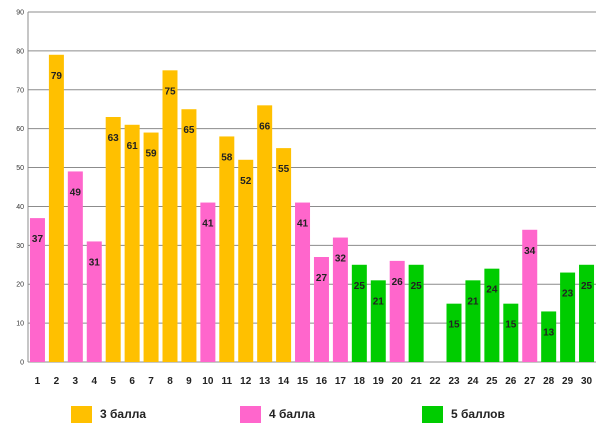 The image size is (600, 433). What do you see at coordinates (20, 13) in the screenshot?
I see `y-tick-label: 90` at bounding box center [20, 13].